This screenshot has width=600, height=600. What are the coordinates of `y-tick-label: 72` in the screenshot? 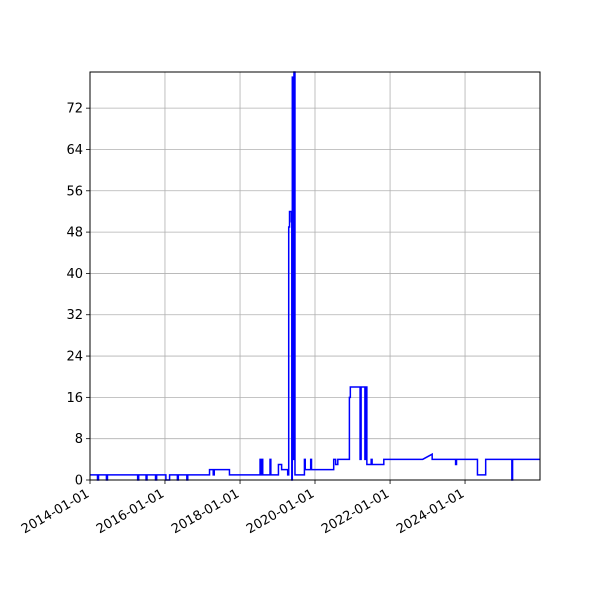 It's located at (74, 109).